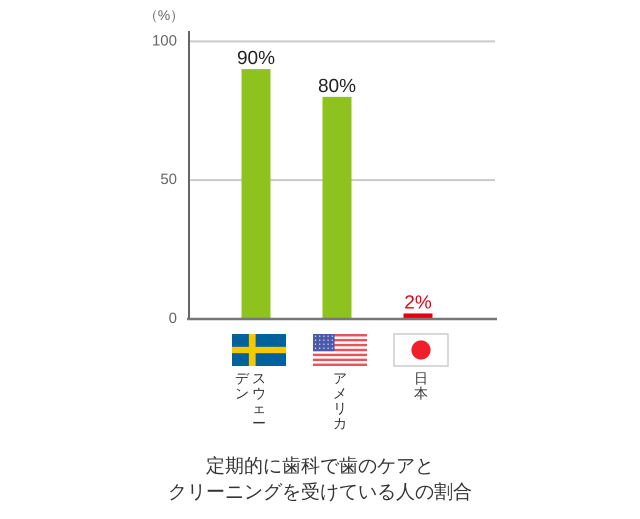 The height and width of the screenshot is (519, 640). I want to click on y-axis-title: （%）, so click(164, 15).